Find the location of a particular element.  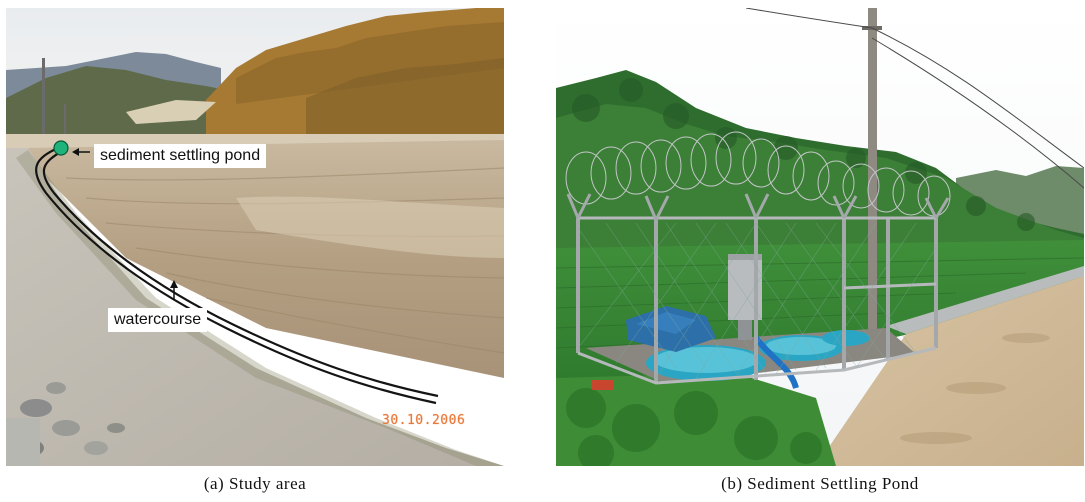

caption-study-area: (a) Study area is located at coordinates (255, 483).